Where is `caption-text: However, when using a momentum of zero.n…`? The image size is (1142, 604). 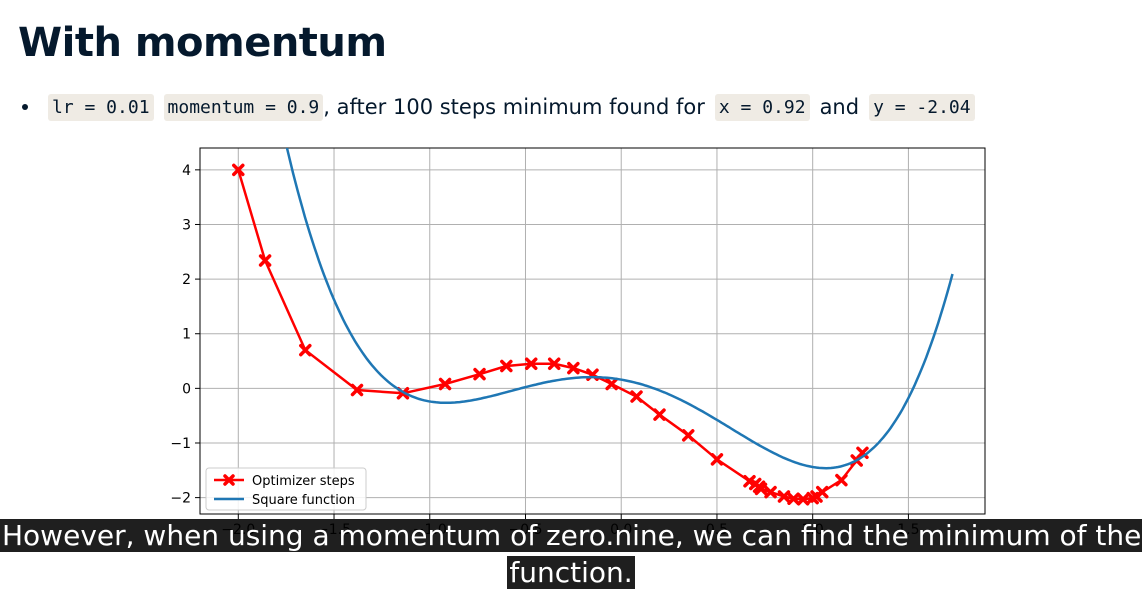
caption-text: However, when using a momentum of zero.n… is located at coordinates (571, 554).